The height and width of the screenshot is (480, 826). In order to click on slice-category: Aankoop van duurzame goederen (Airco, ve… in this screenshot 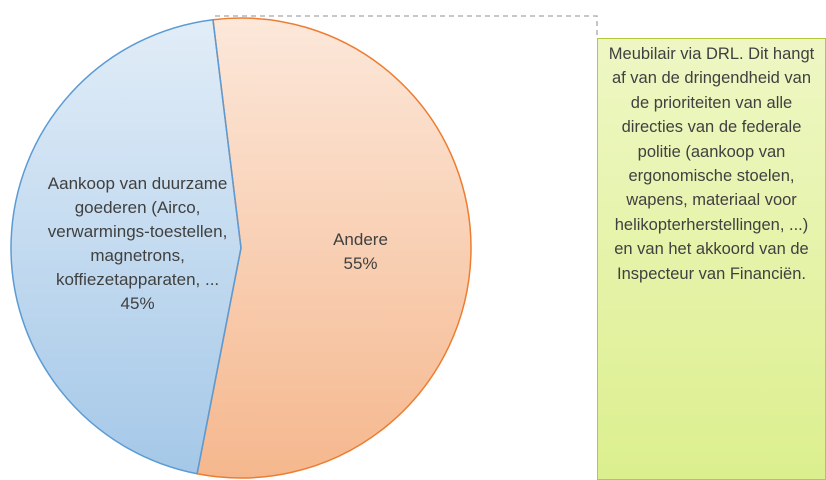, I will do `click(137, 232)`.